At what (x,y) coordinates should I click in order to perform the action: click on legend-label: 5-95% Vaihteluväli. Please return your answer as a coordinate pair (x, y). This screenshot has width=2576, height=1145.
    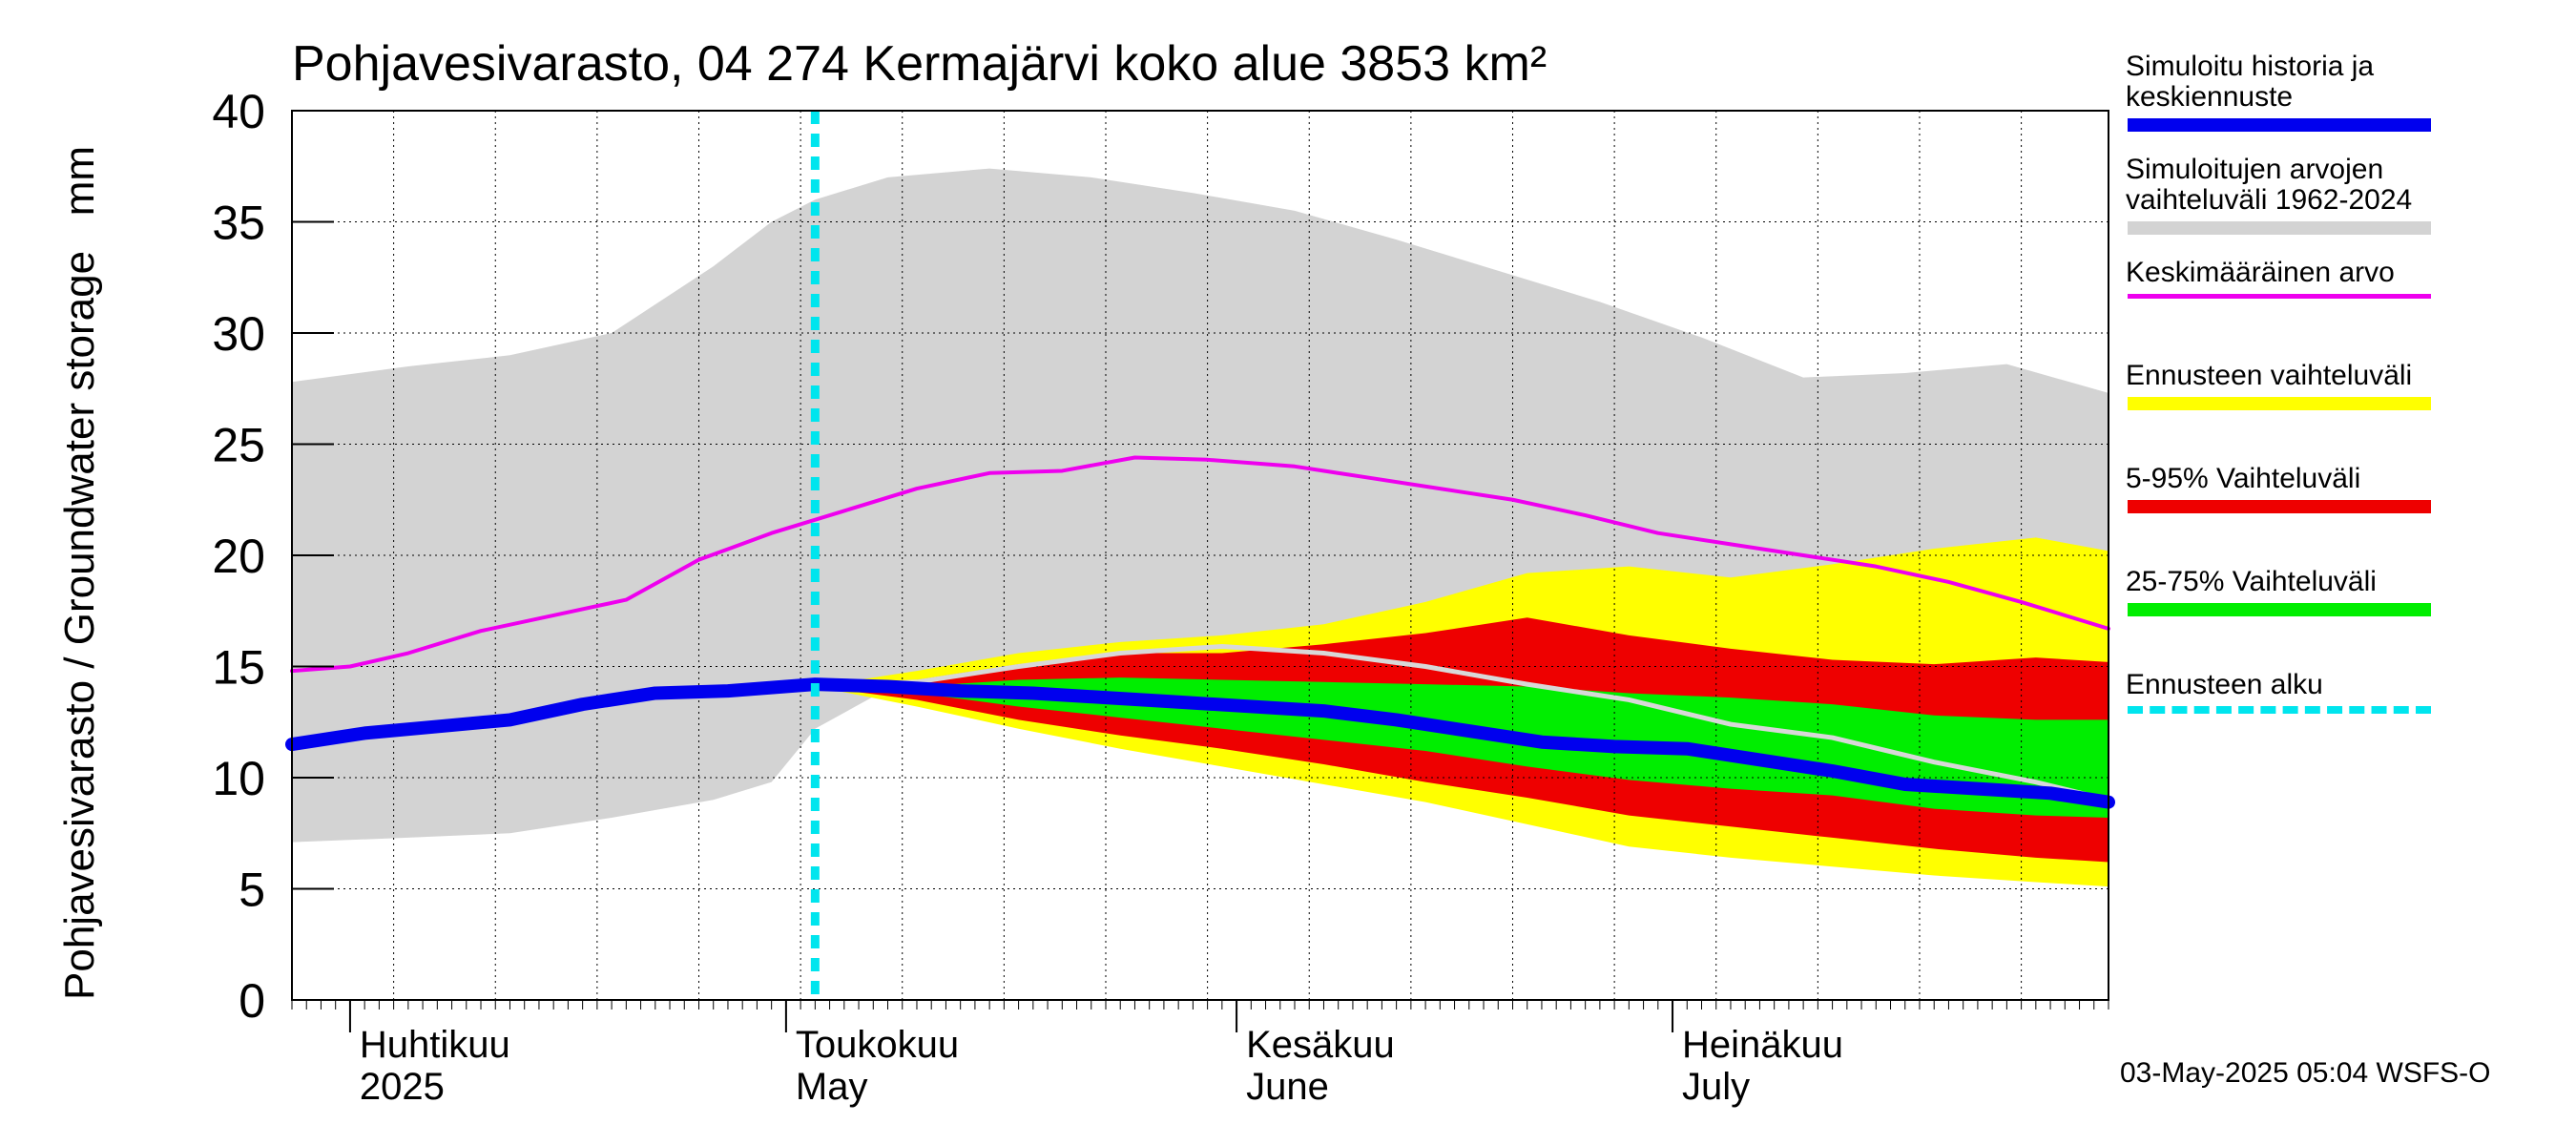
    Looking at the image, I should click on (2243, 478).